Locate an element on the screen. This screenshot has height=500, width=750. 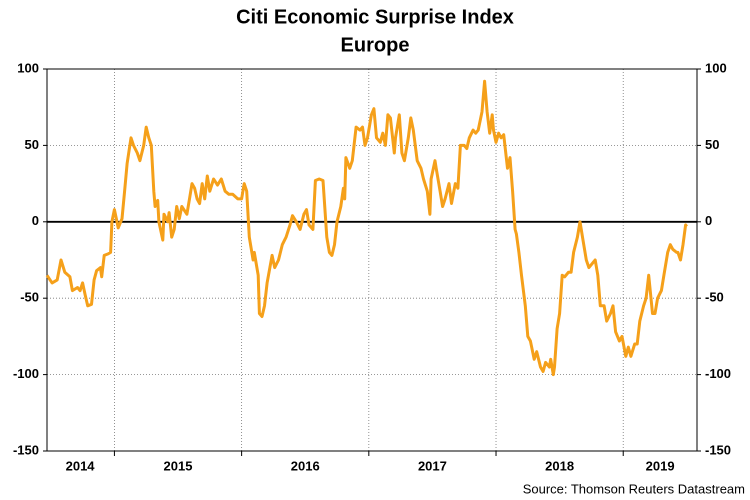
x-tick-label: 2014 is located at coordinates (81, 465).